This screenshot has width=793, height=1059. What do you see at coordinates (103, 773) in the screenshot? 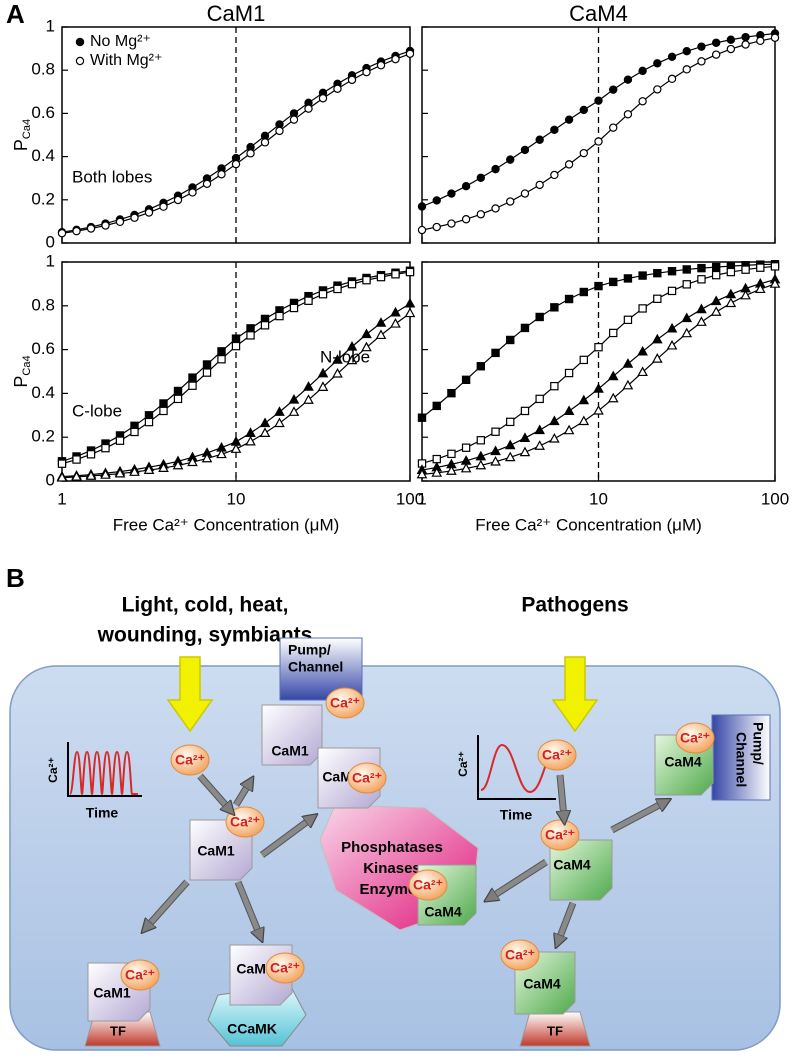
I see `calcium-oscillation` at bounding box center [103, 773].